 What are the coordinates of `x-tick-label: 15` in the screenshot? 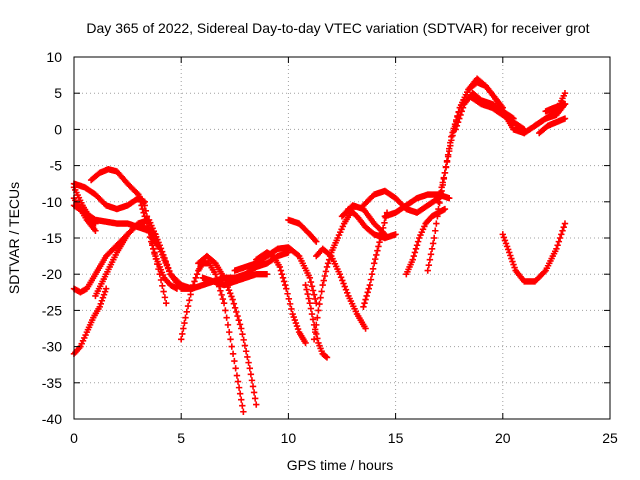 It's located at (396, 438).